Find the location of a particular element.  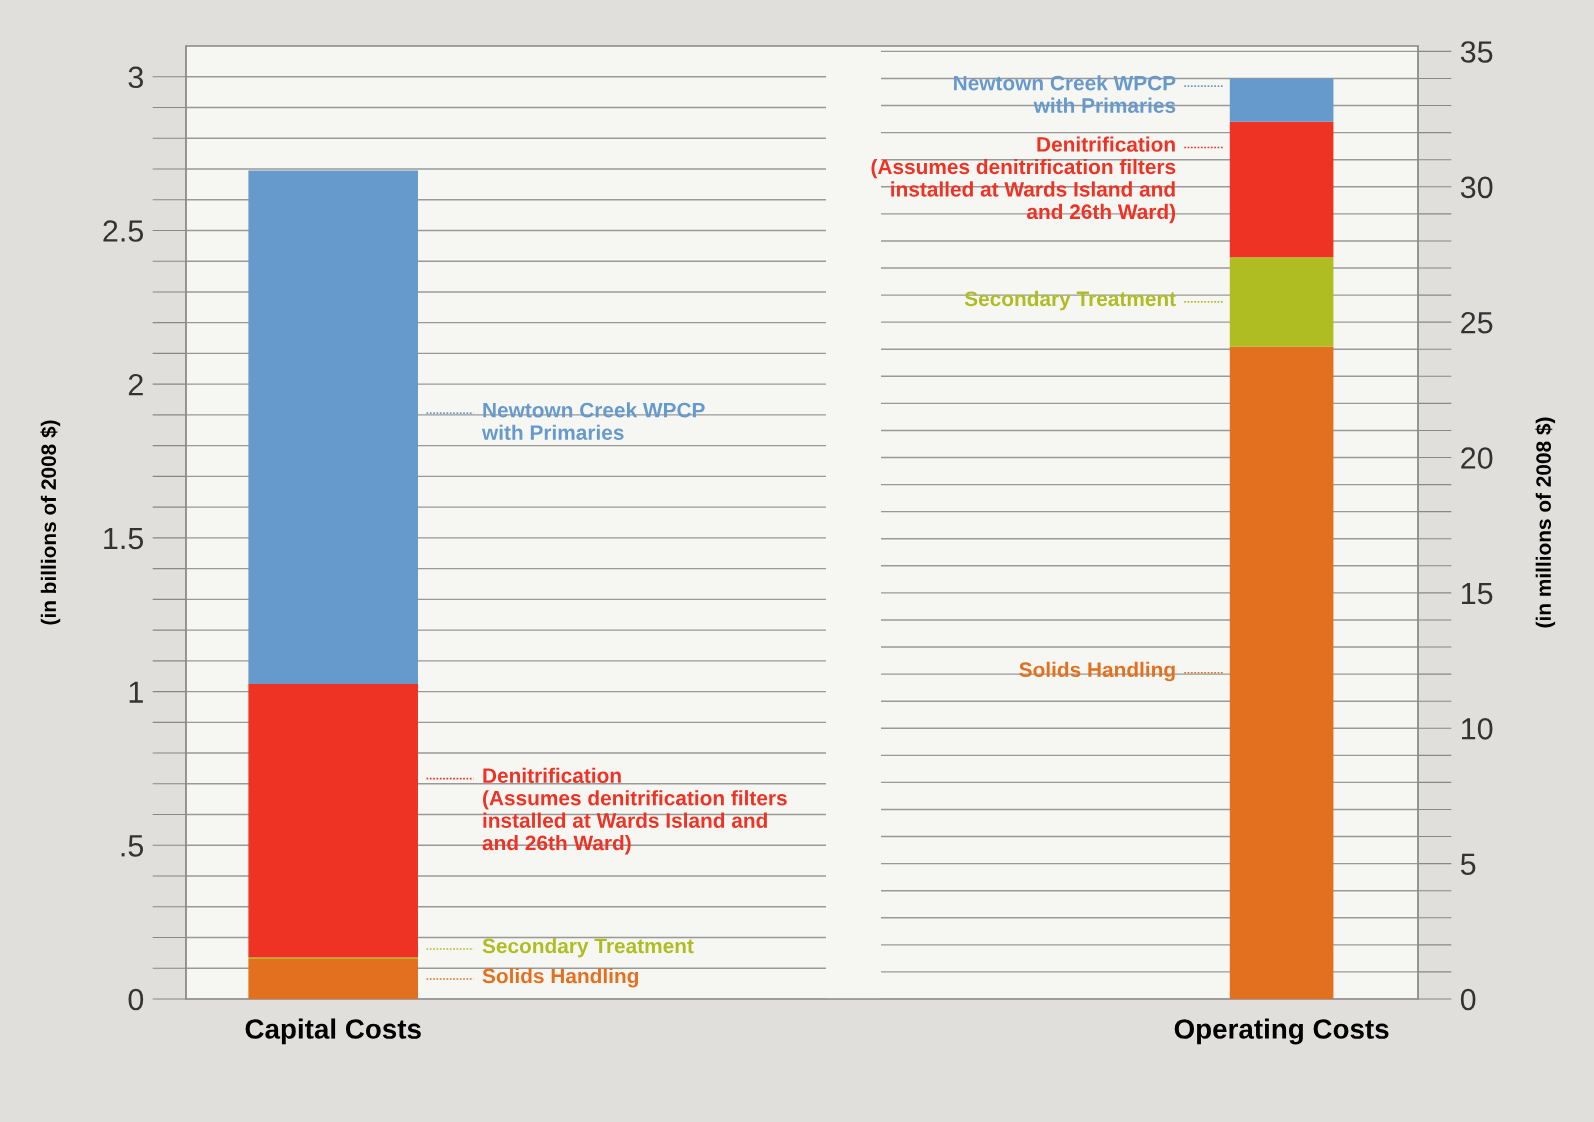

y-tick-label: 25 is located at coordinates (1477, 322).